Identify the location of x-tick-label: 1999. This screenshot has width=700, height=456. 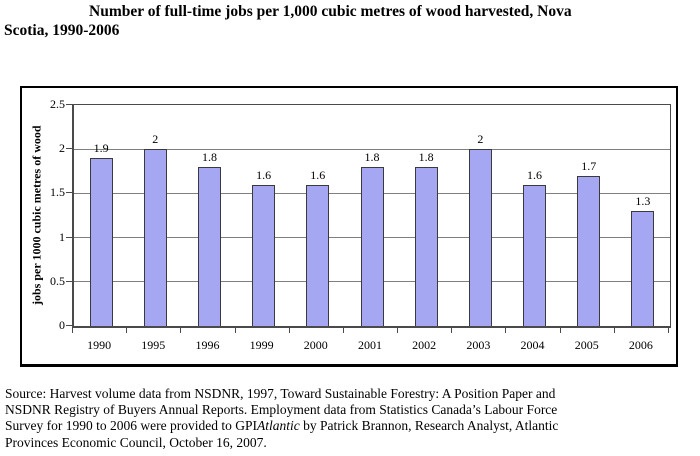
(261, 345).